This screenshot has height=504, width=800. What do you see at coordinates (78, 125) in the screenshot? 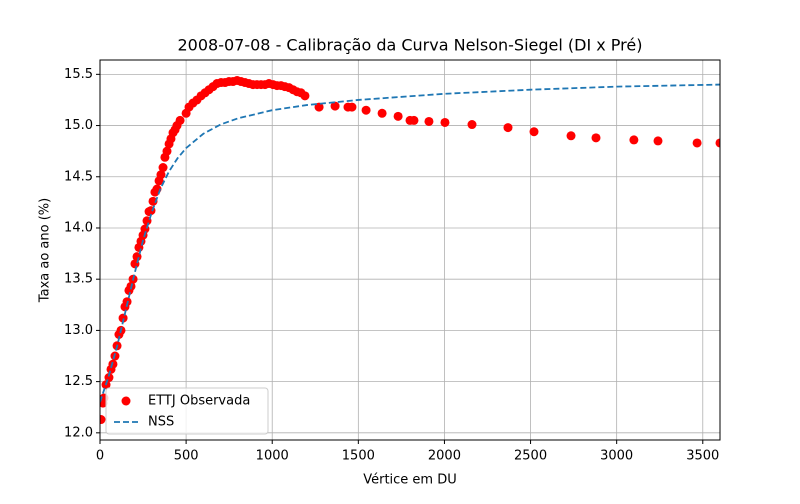
I see `y-tick-label: 15.0` at bounding box center [78, 125].